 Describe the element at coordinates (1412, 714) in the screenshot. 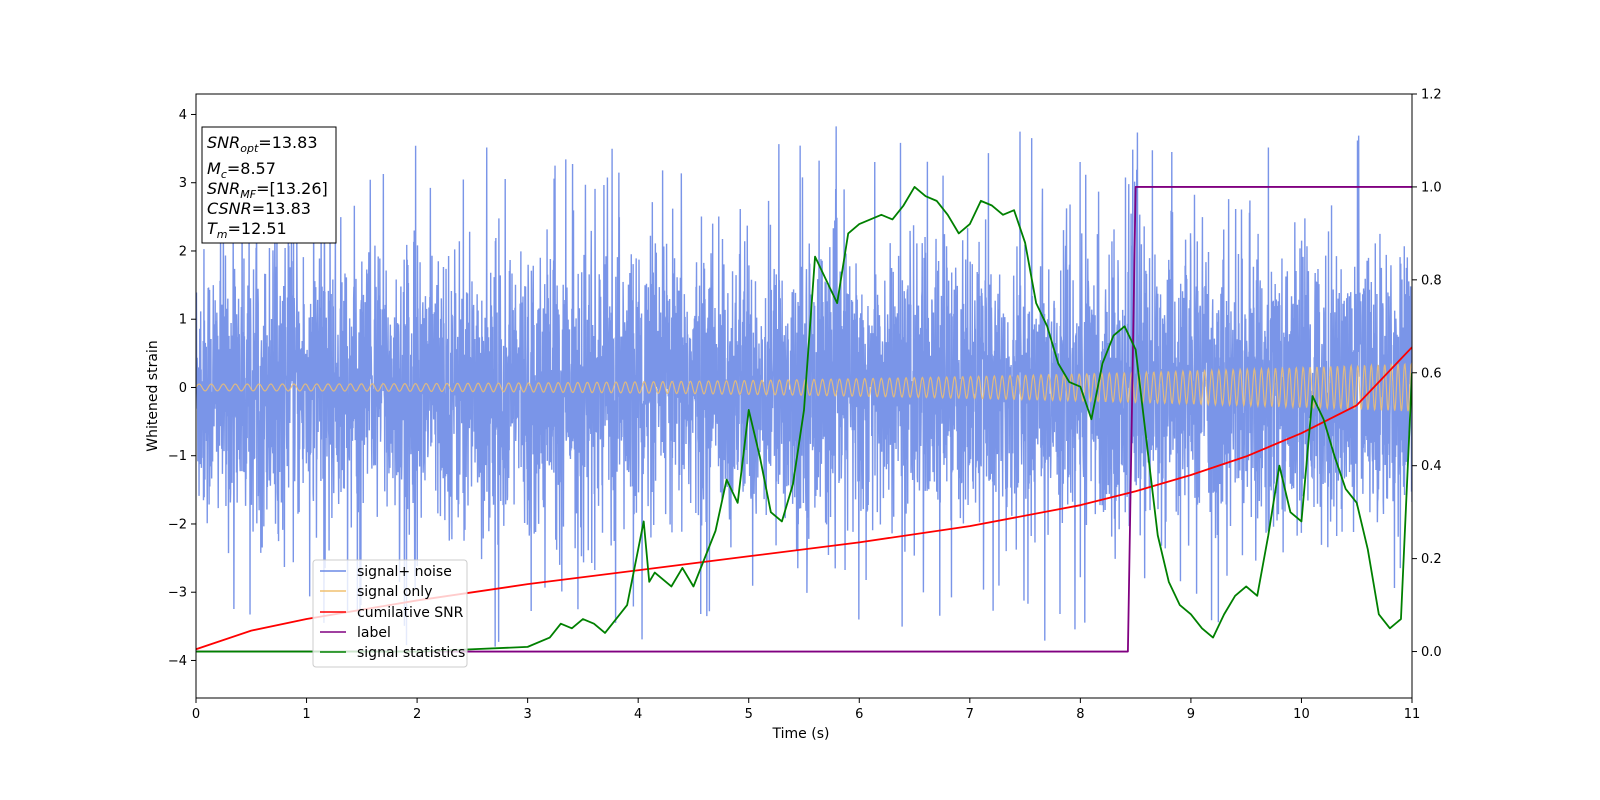

I see `x-tick-label: 11` at that location.